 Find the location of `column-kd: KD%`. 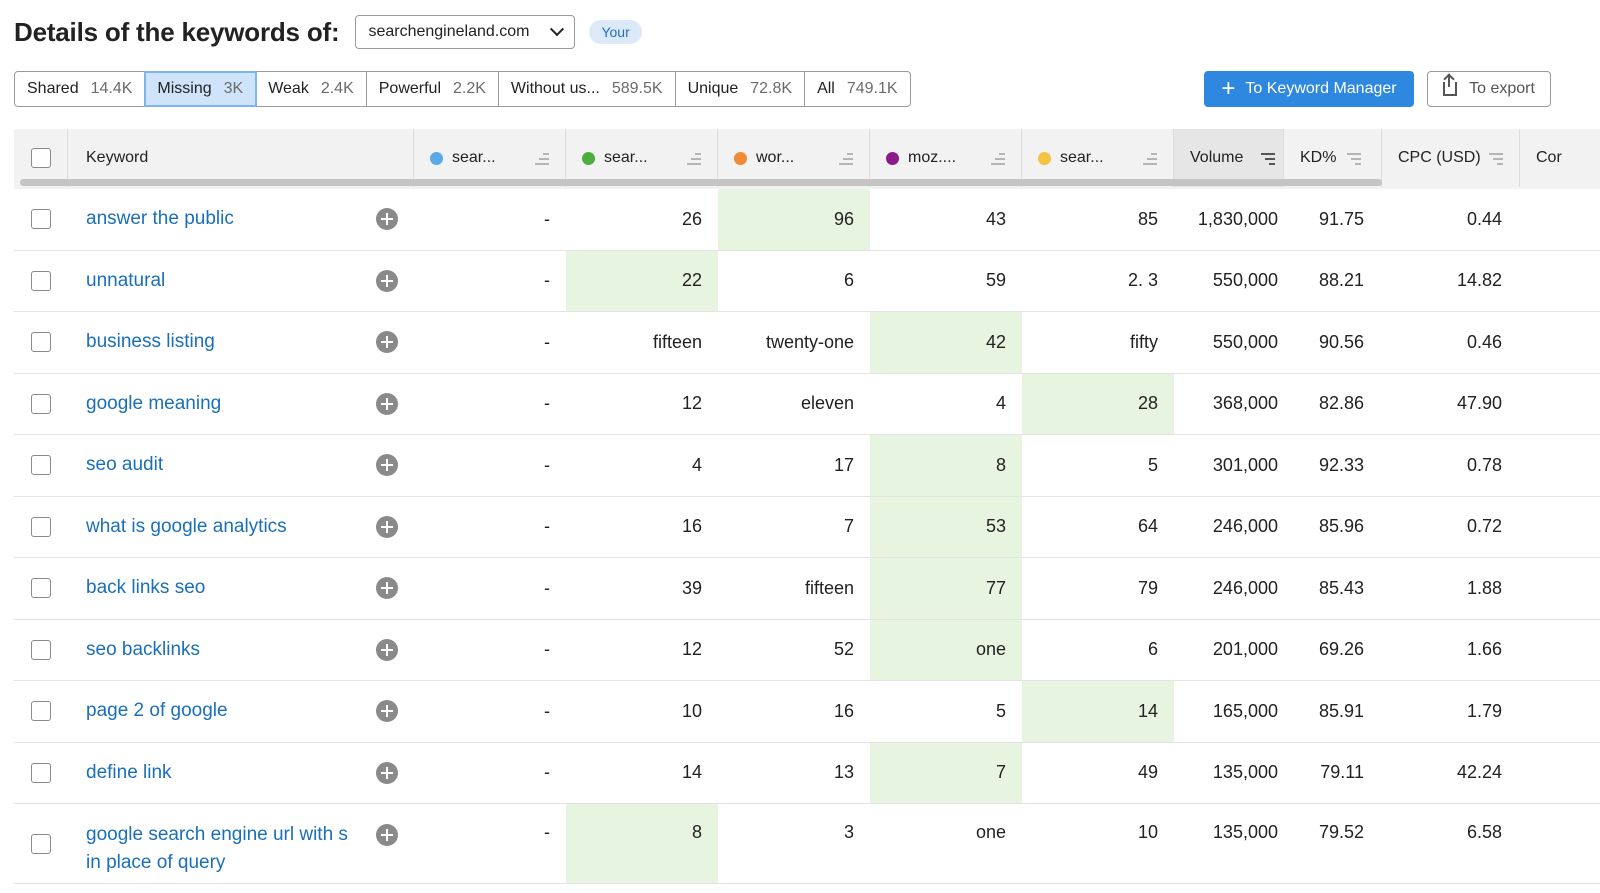

column-kd: KD% is located at coordinates (1333, 158).